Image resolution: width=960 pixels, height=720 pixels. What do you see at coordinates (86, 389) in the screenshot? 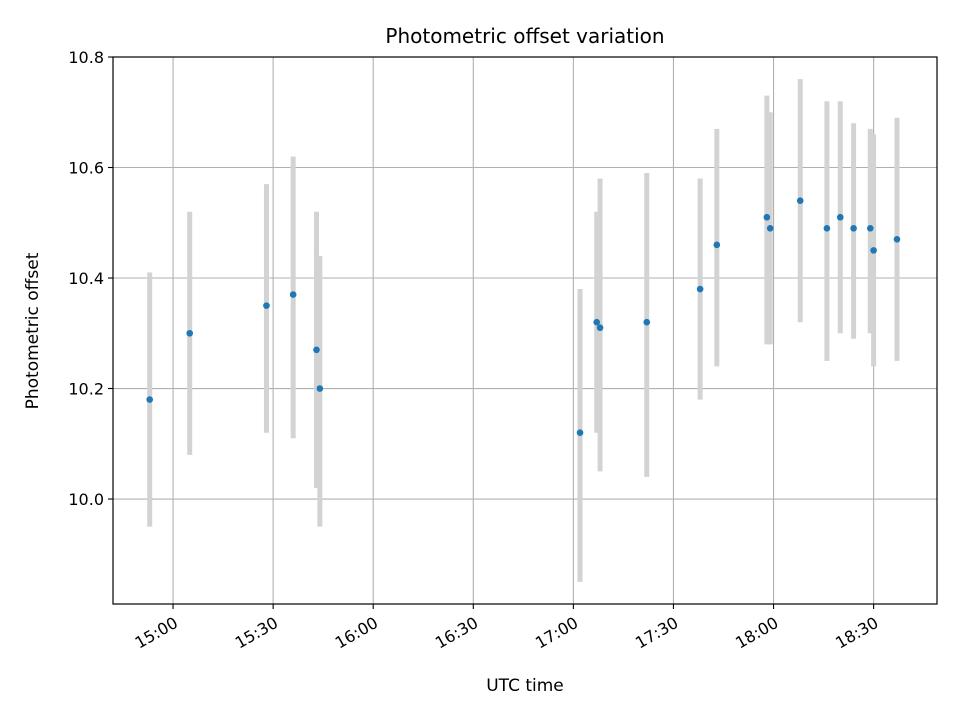
I see `y-tick-label: 10.2` at bounding box center [86, 389].